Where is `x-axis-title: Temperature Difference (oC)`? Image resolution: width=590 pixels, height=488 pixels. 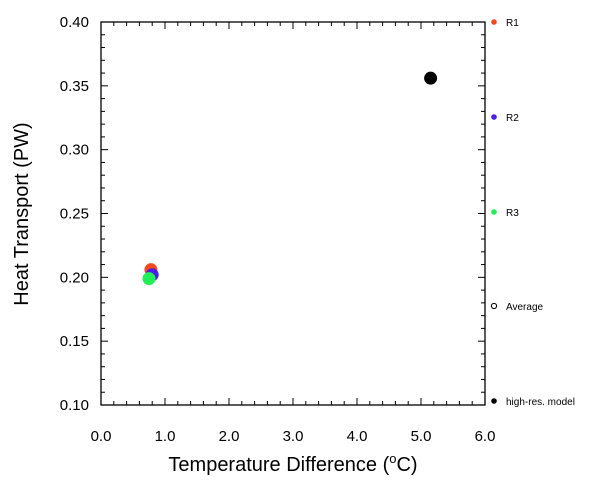
x-axis-title: Temperature Difference (oC) is located at coordinates (292, 463).